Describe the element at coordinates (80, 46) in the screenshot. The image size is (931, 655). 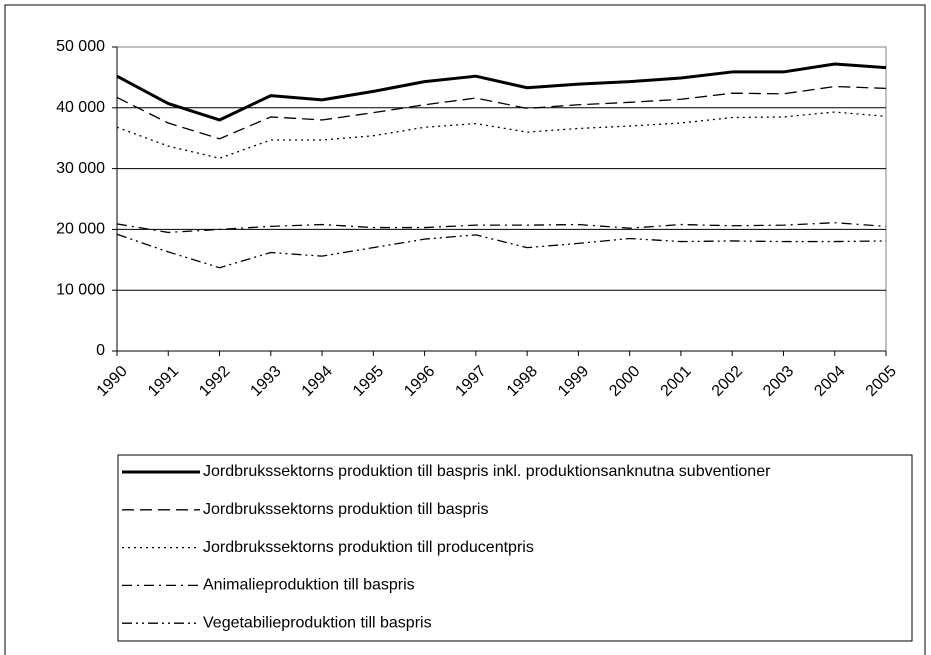
I see `y-tick-label: 50 000` at that location.